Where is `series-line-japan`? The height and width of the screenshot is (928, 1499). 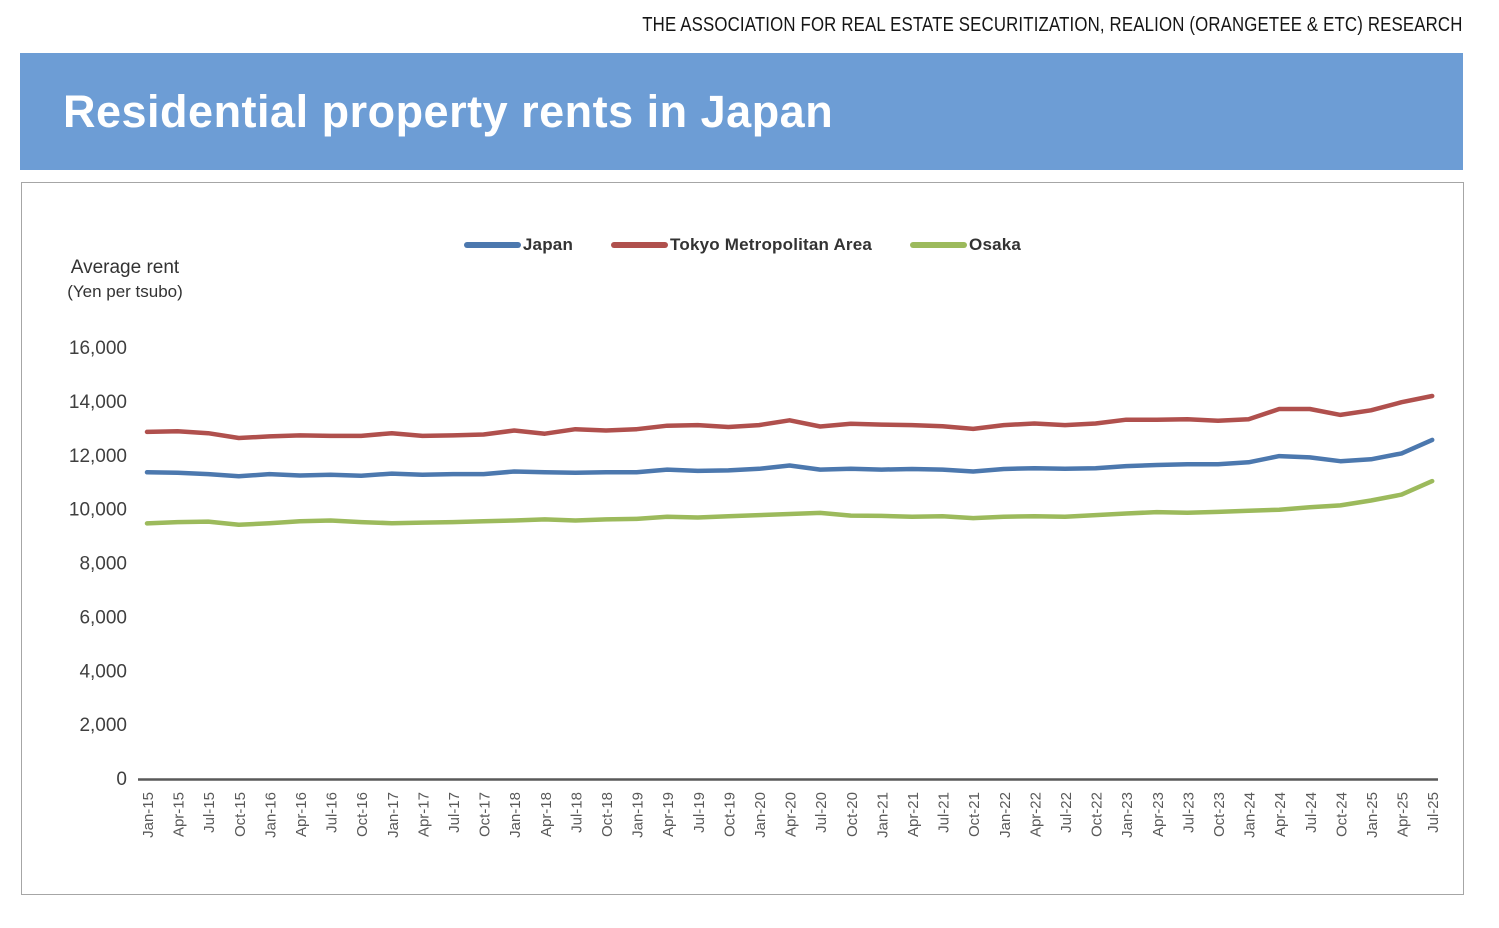 series-line-japan is located at coordinates (789, 458).